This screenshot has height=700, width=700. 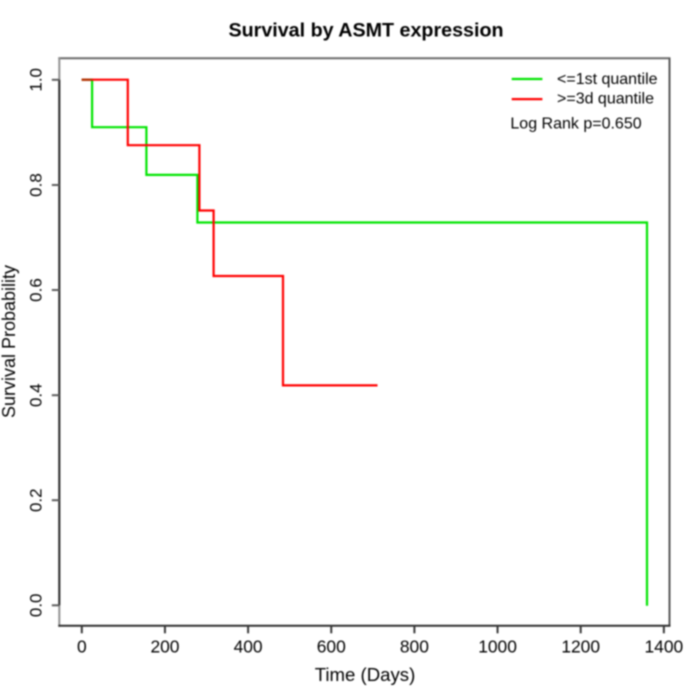 I want to click on svg-text: 0.4, so click(x=36, y=395).